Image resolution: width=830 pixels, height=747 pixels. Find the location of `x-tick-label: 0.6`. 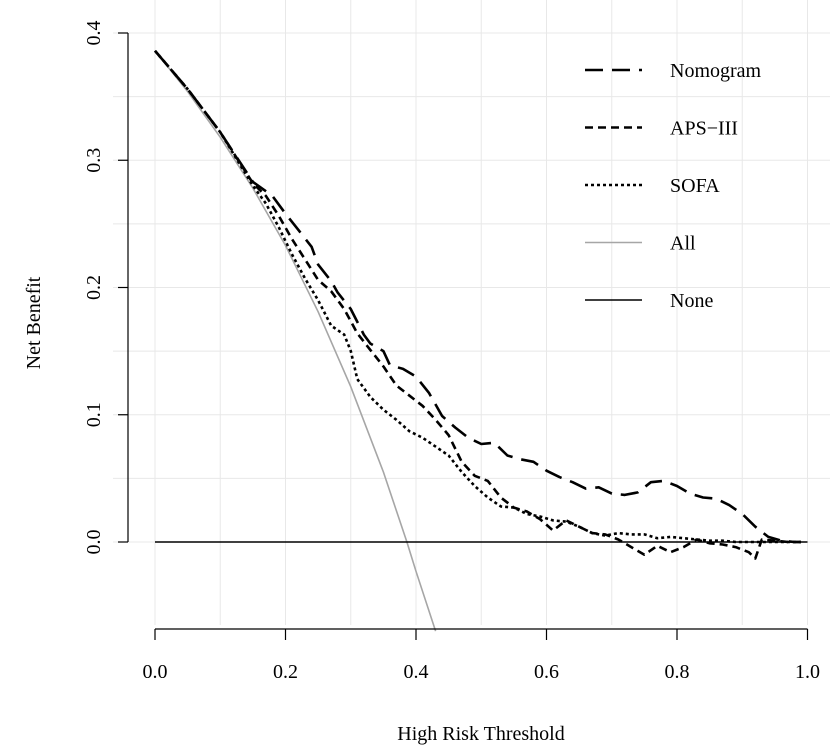

x-tick-label: 0.6 is located at coordinates (546, 672).